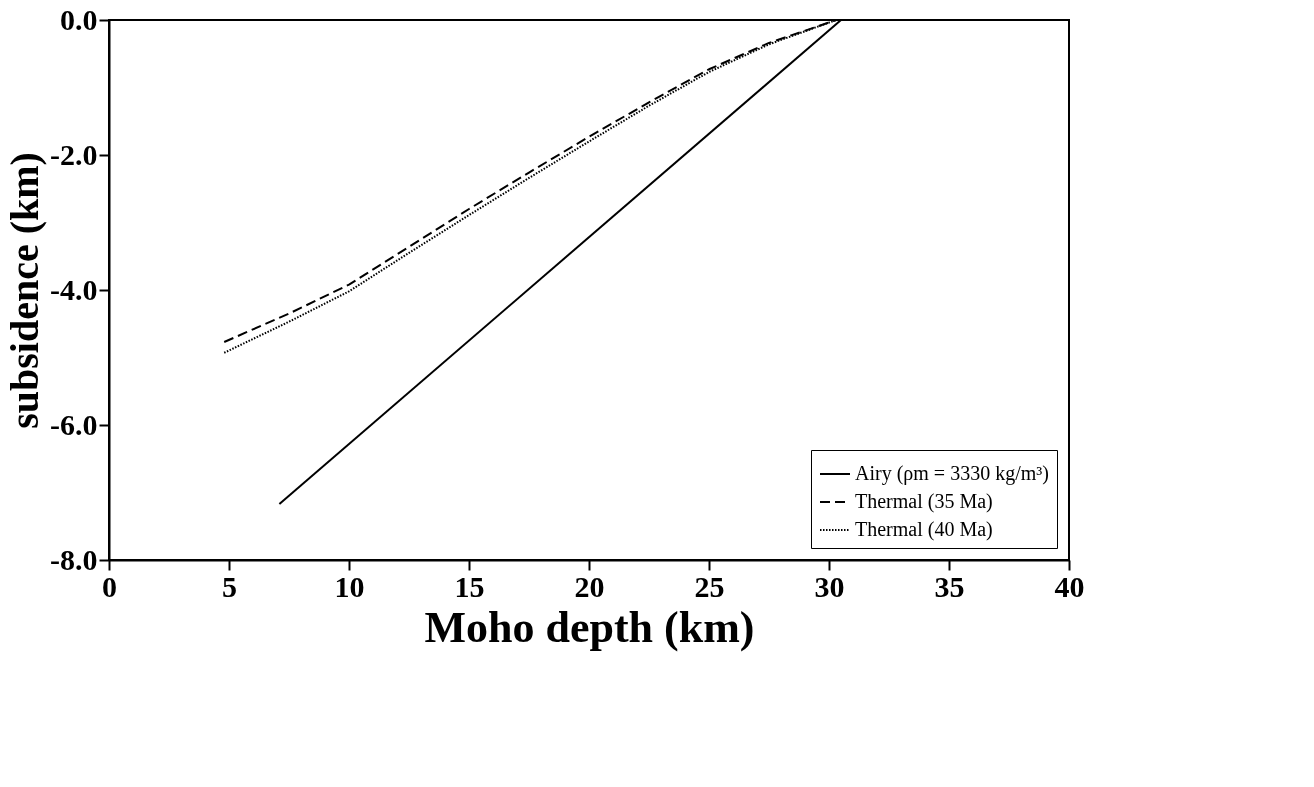  Describe the element at coordinates (229, 586) in the screenshot. I see `x-tick-label: 5` at that location.